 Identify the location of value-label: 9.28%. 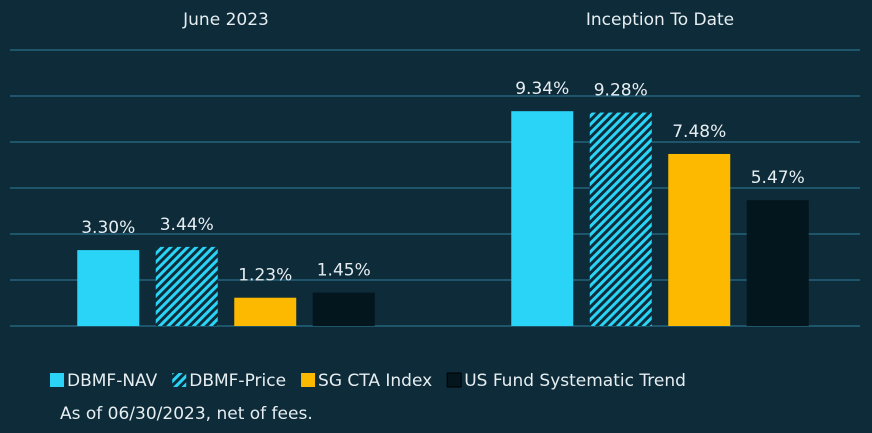
(621, 91).